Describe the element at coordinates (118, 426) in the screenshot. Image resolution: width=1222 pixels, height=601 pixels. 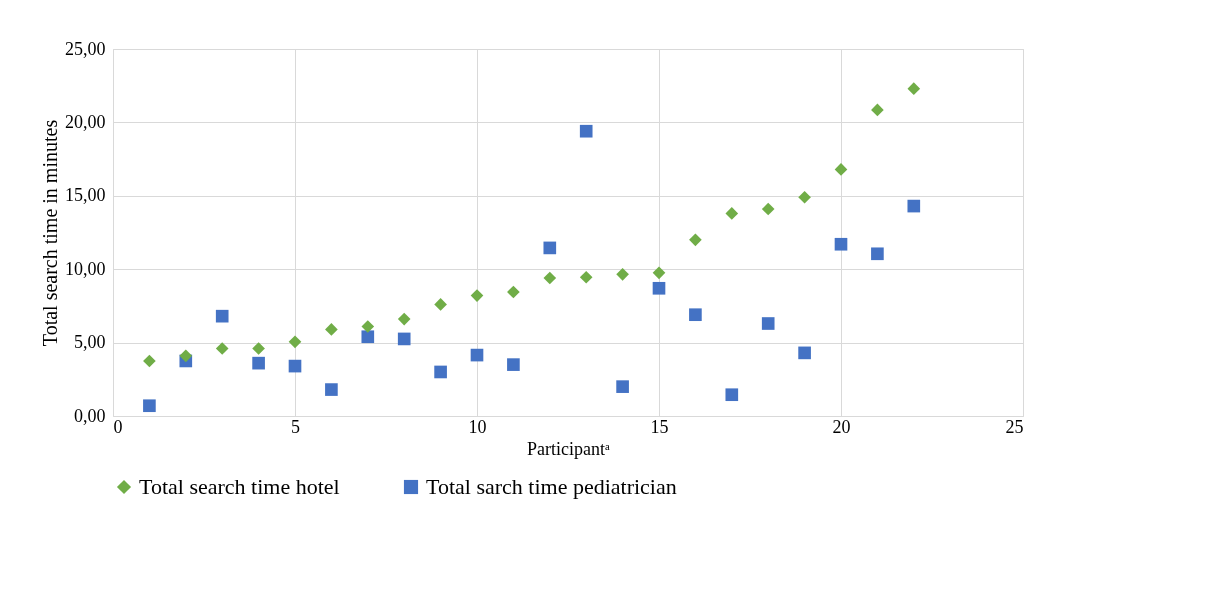
I see `x-tick-label: 0` at that location.